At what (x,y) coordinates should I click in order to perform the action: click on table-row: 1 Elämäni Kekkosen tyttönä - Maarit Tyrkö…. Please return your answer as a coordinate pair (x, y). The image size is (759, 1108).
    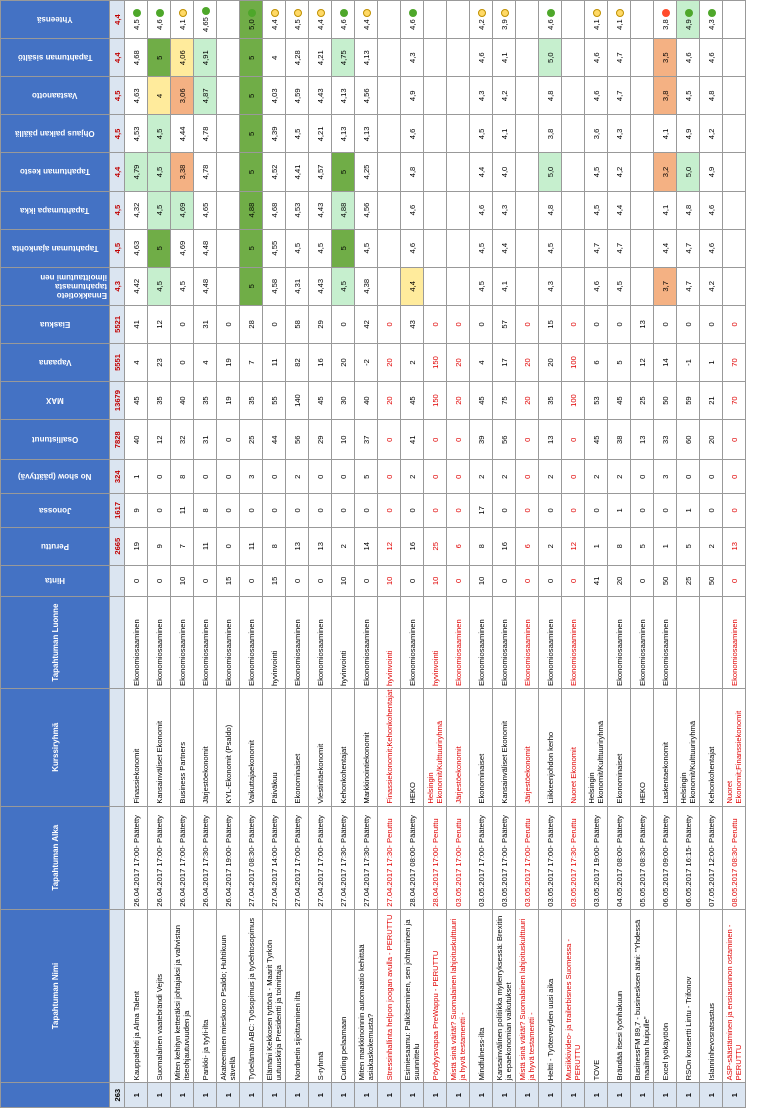
    Looking at the image, I should click on (274, 554).